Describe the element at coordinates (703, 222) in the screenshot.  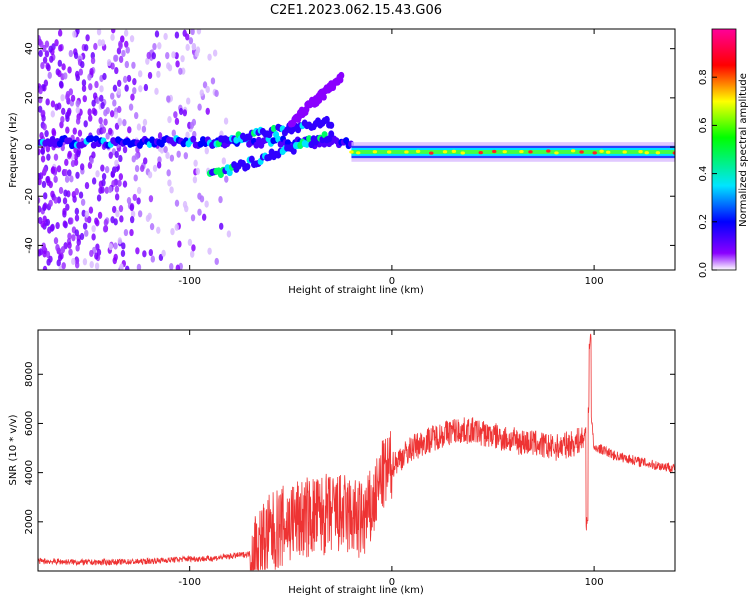
I see `colorbar-tick-label: 0.2` at that location.